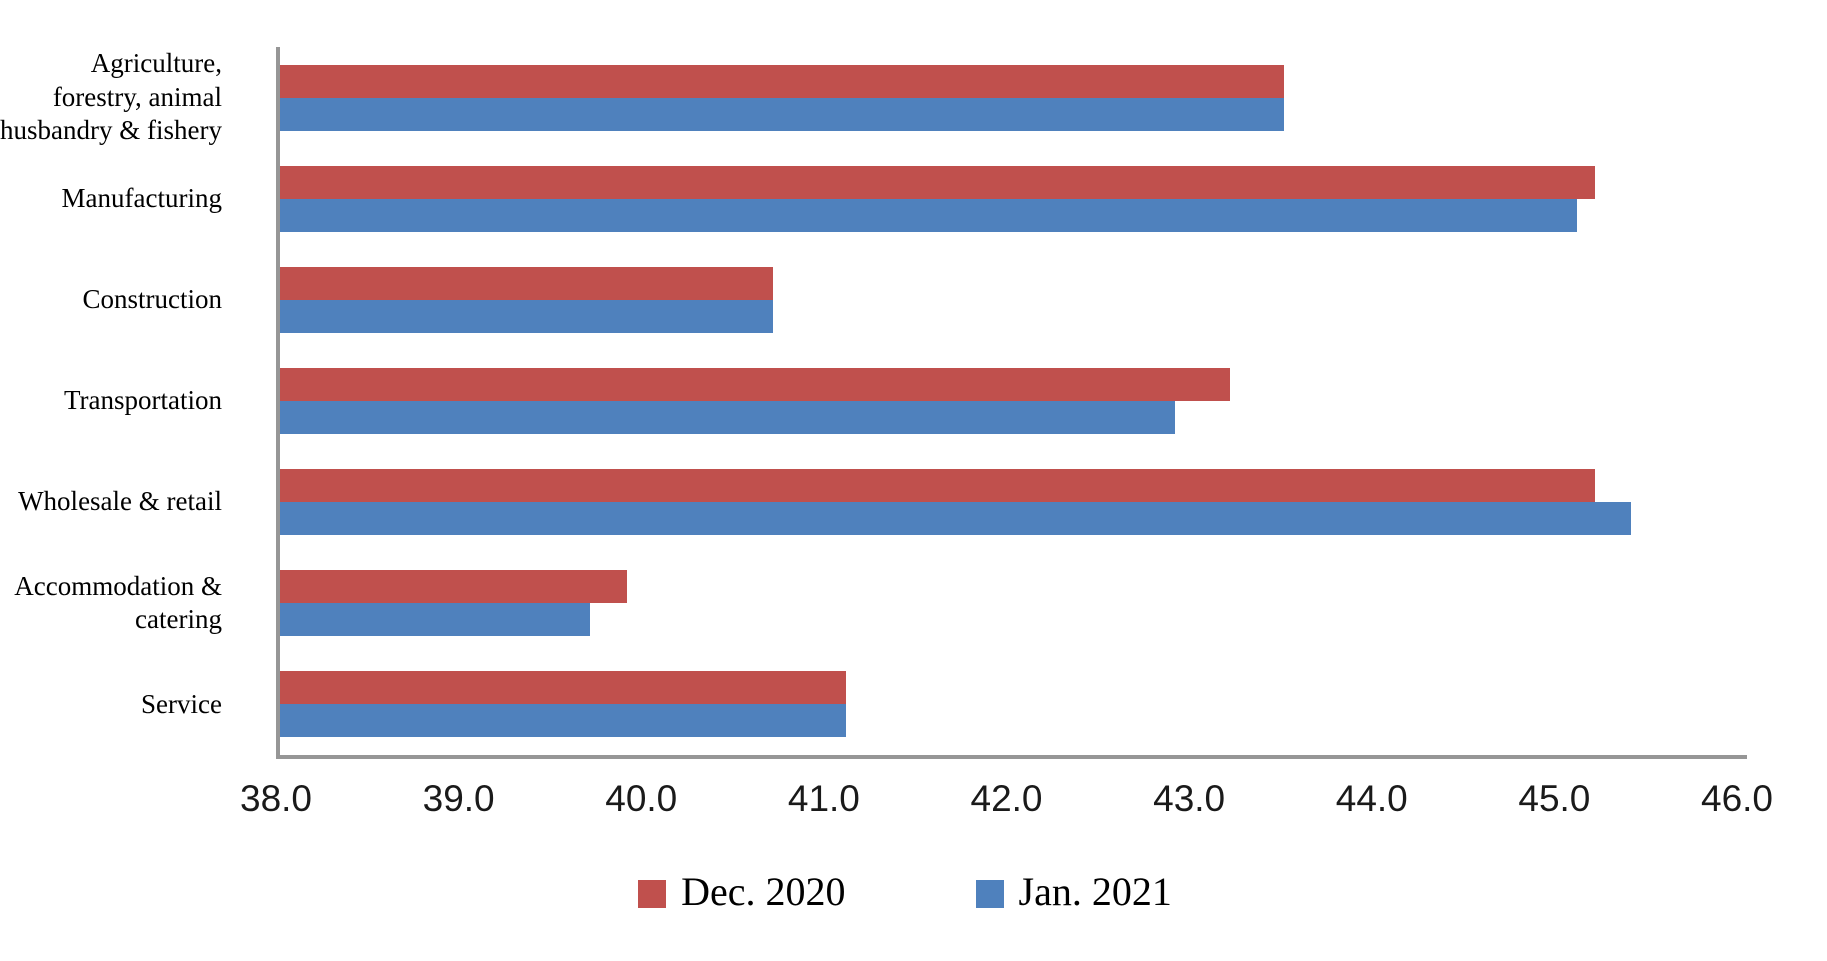 The width and height of the screenshot is (1827, 961). What do you see at coordinates (118, 602) in the screenshot?
I see `category-label: Accommodation & catering` at bounding box center [118, 602].